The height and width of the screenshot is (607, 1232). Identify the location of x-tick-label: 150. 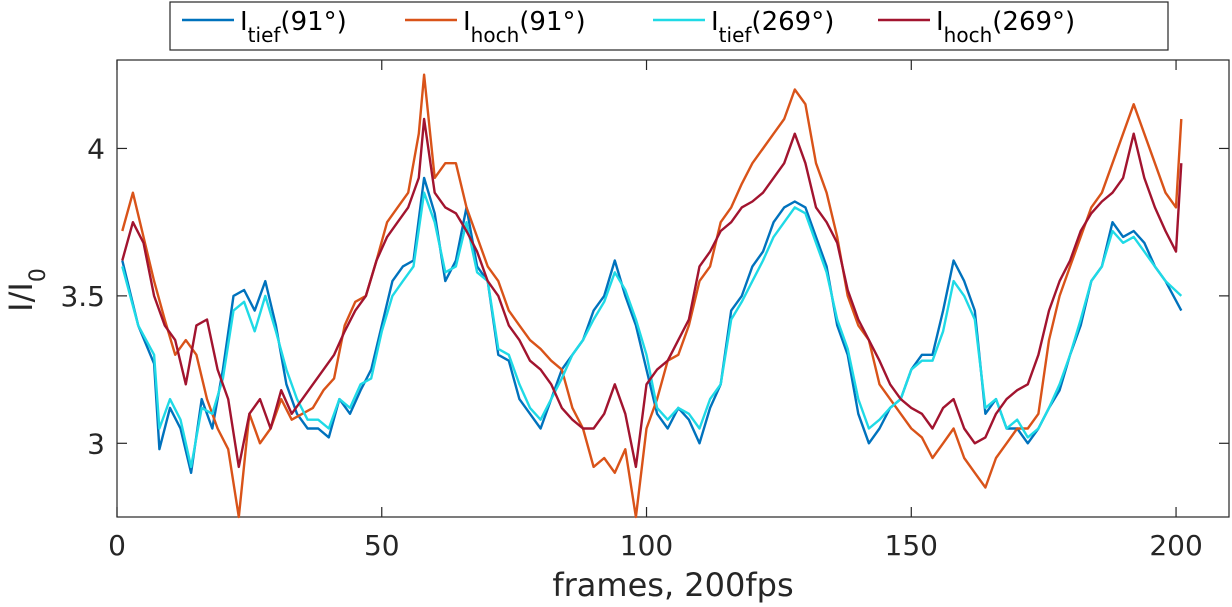
(911, 545).